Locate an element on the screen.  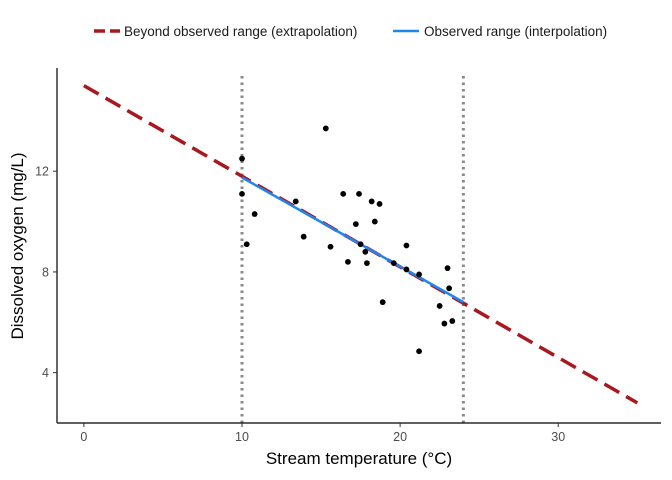
x-axis-title: Stream temperature (°C) is located at coordinates (359, 458).